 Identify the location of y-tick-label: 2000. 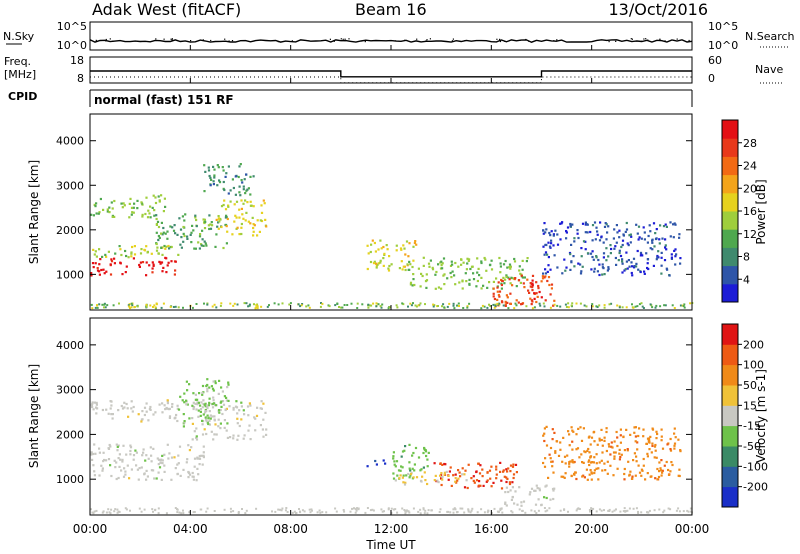
(70, 434).